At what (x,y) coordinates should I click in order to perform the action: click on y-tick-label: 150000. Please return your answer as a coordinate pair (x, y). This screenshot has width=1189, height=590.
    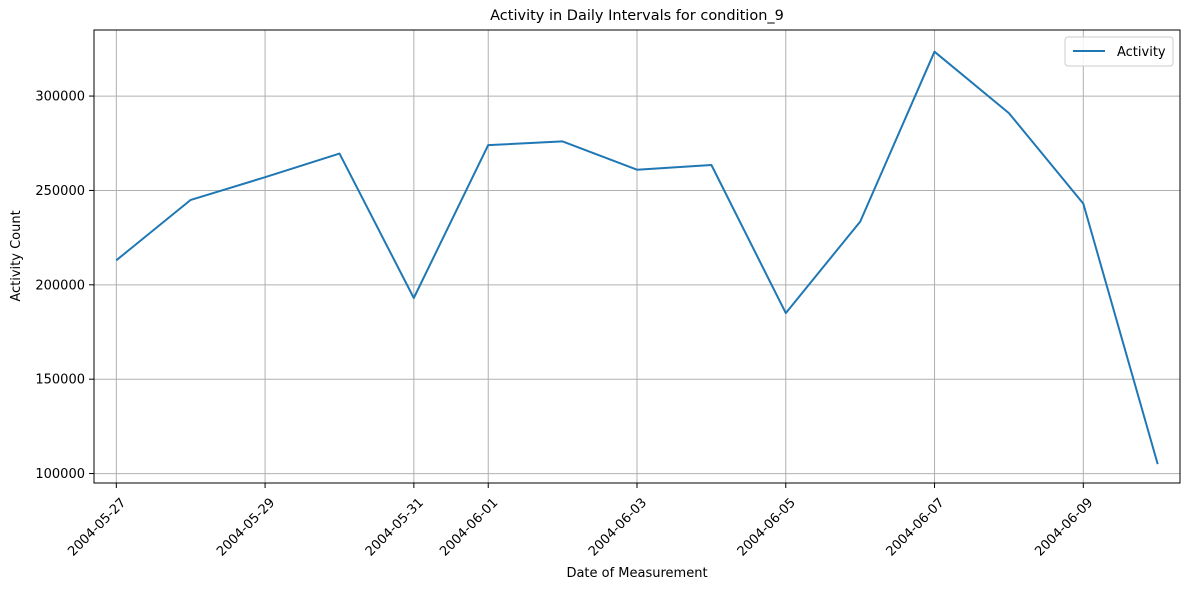
    Looking at the image, I should click on (60, 380).